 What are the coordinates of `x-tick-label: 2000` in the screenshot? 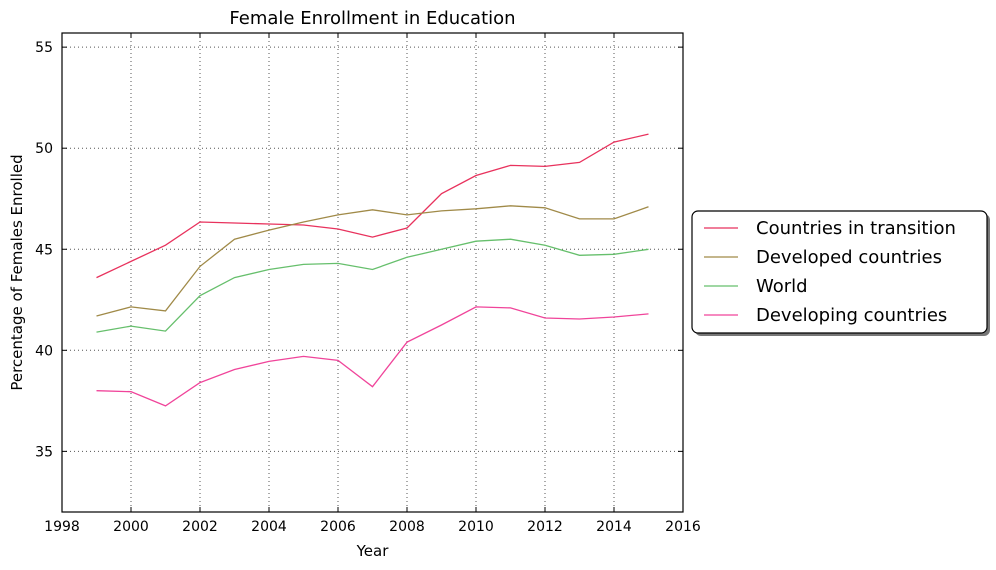 It's located at (131, 527).